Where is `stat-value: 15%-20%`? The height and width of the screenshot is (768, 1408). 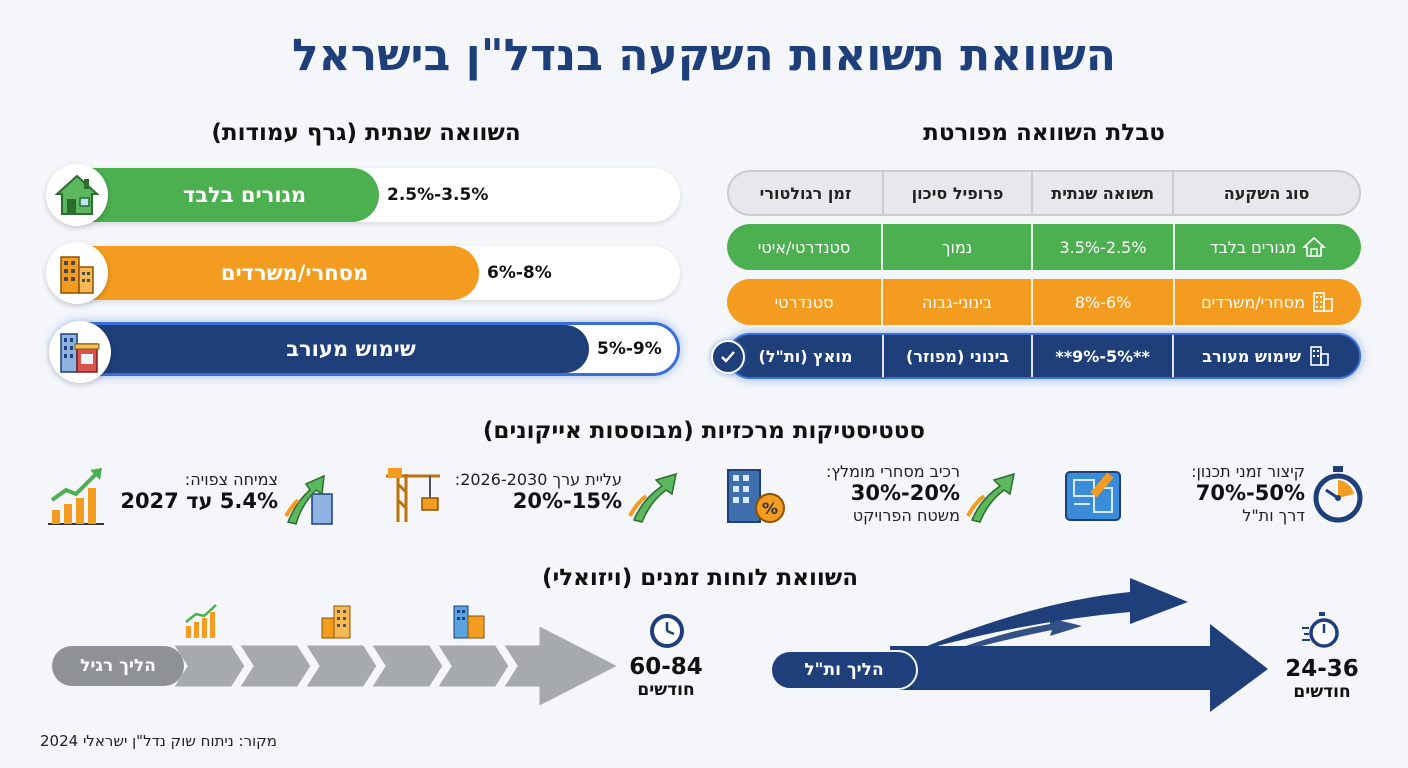 stat-value: 15%-20% is located at coordinates (567, 501).